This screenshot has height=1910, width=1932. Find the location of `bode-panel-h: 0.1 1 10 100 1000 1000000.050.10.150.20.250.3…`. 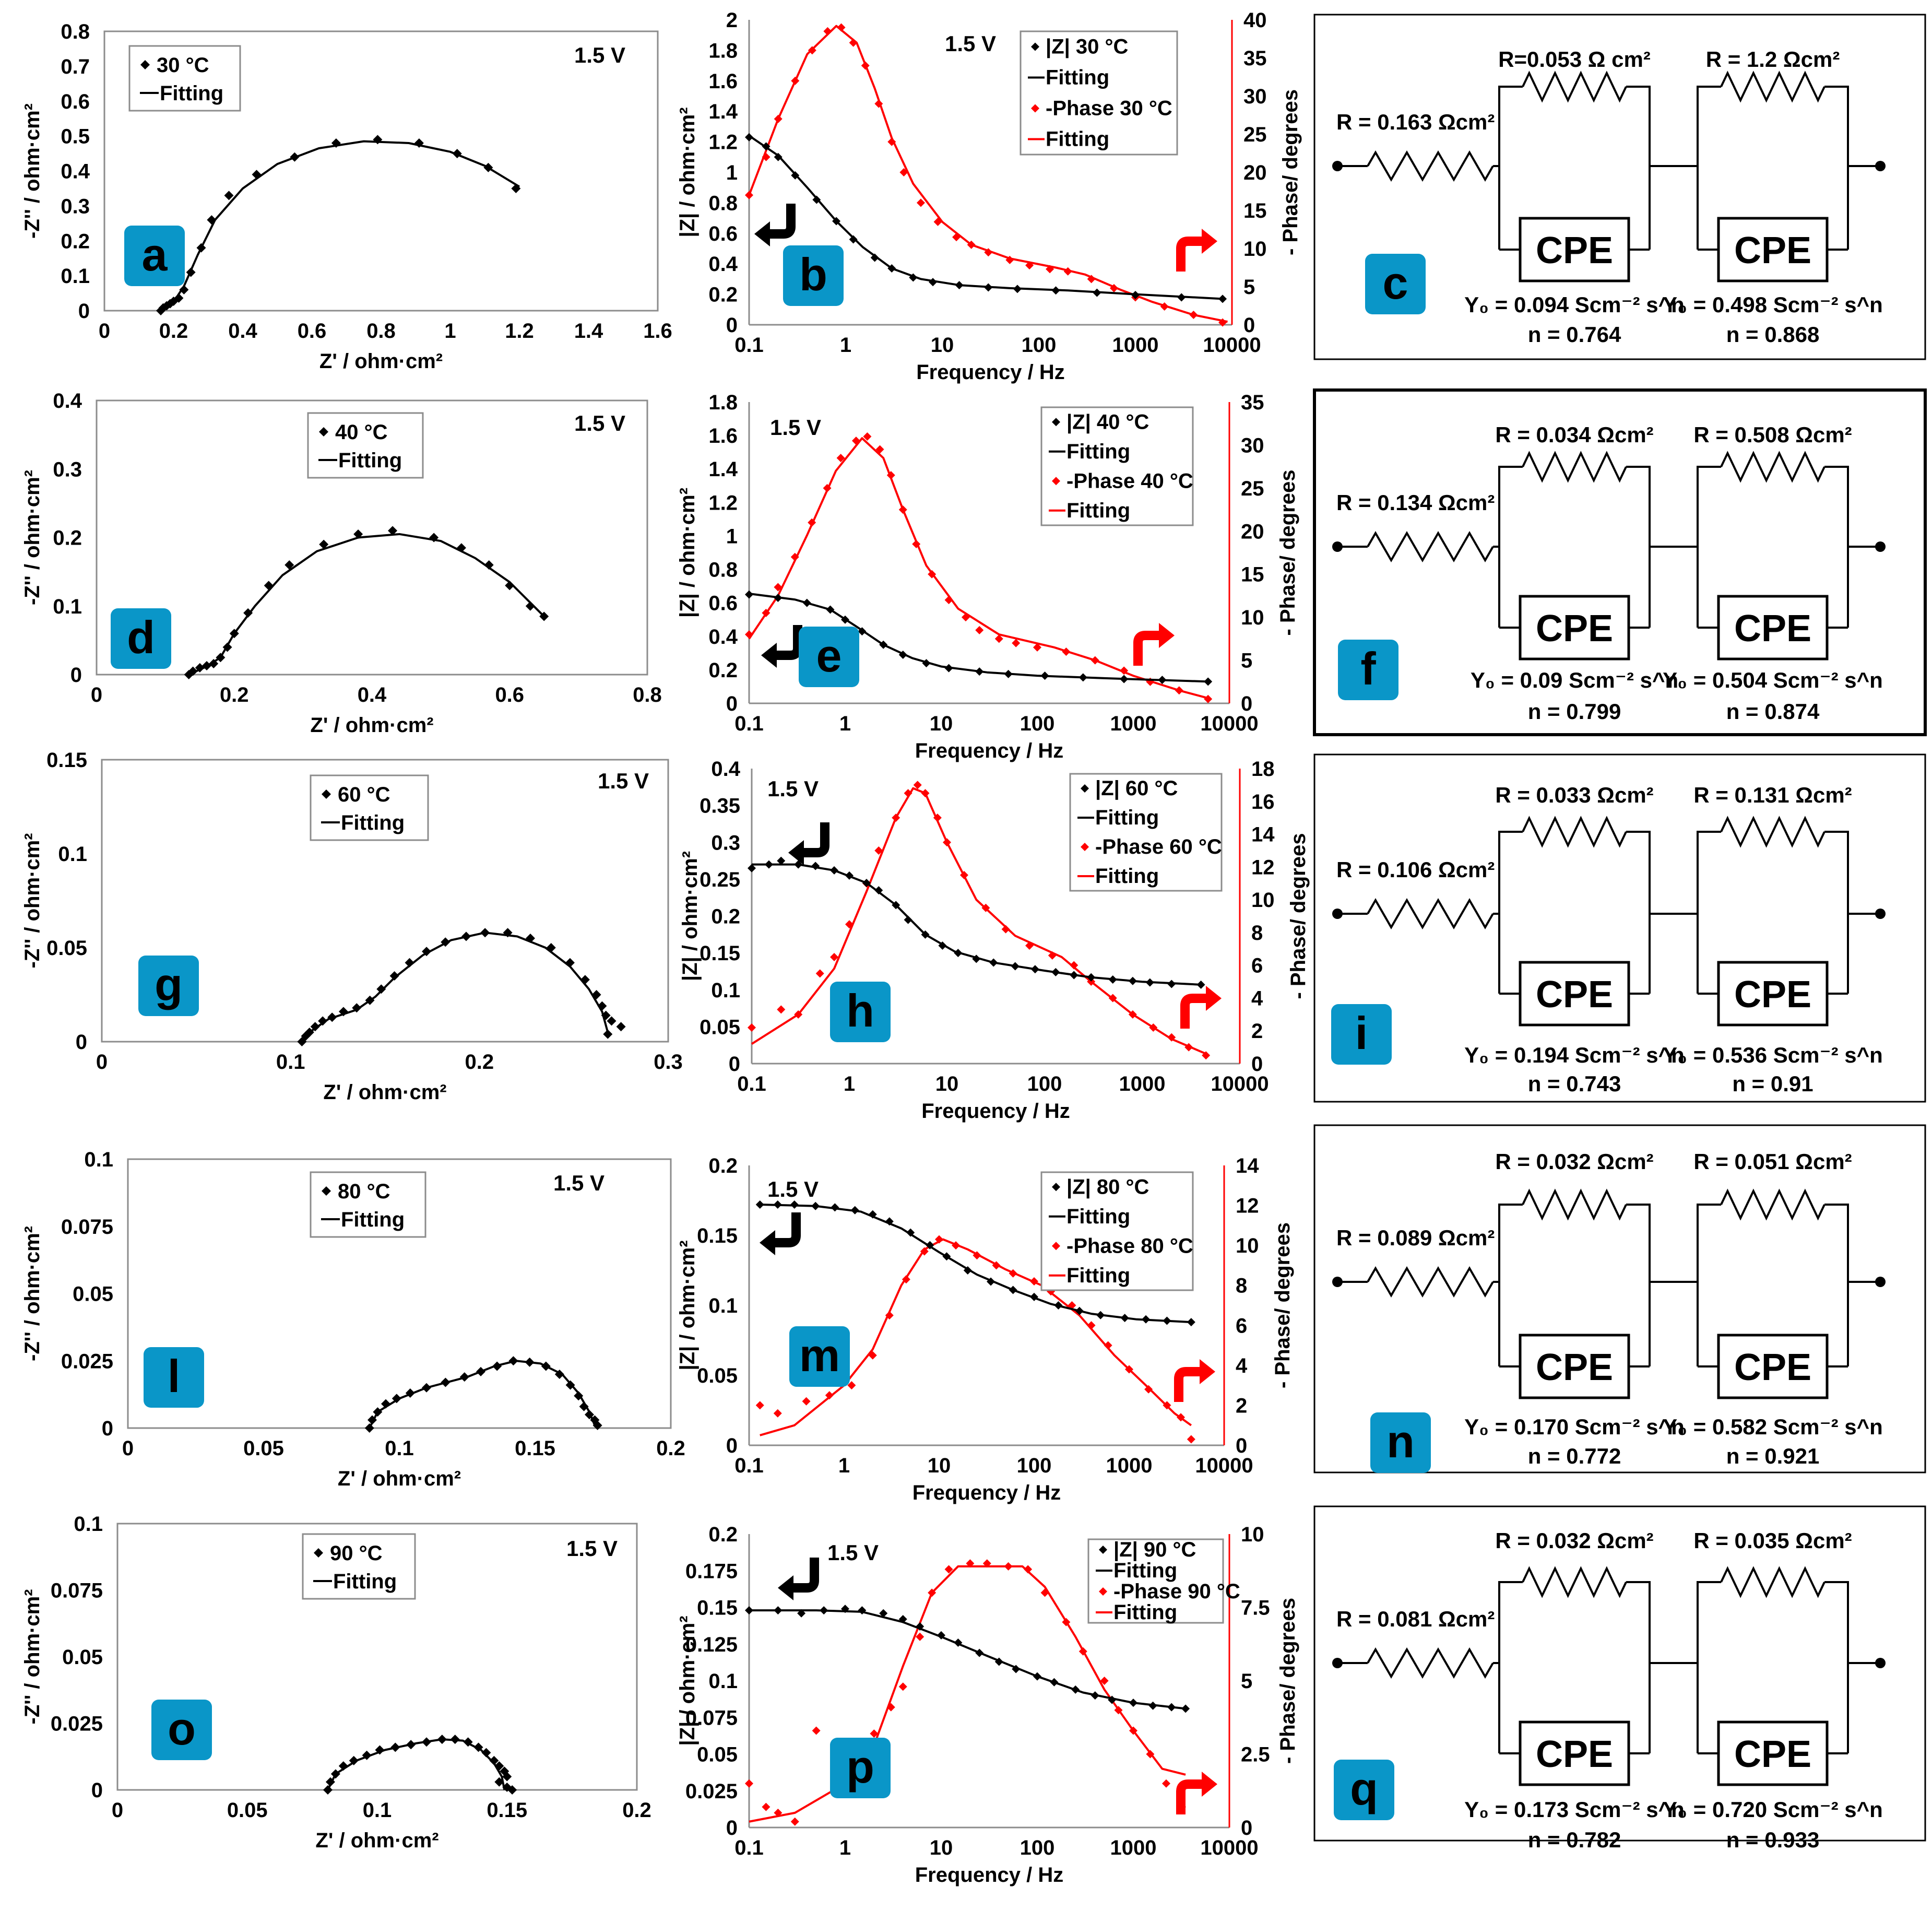

bode-panel-h: 0.1 1 10 100 1000 1000000.050.10.150.20.250.3… is located at coordinates (994, 940).